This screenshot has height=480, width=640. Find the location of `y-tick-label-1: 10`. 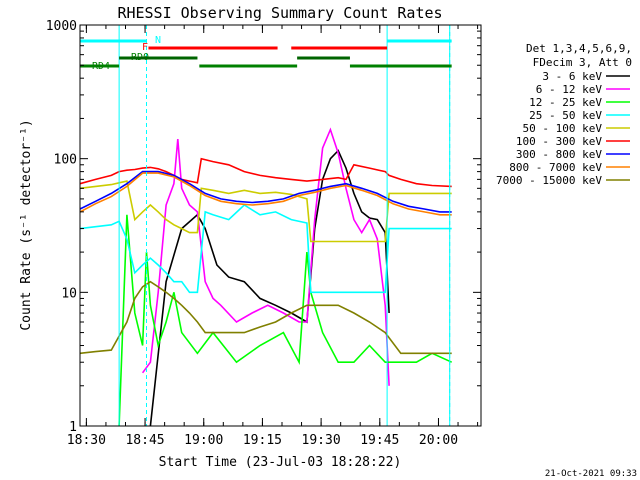

y-tick-label-1: 10 is located at coordinates (69, 293).